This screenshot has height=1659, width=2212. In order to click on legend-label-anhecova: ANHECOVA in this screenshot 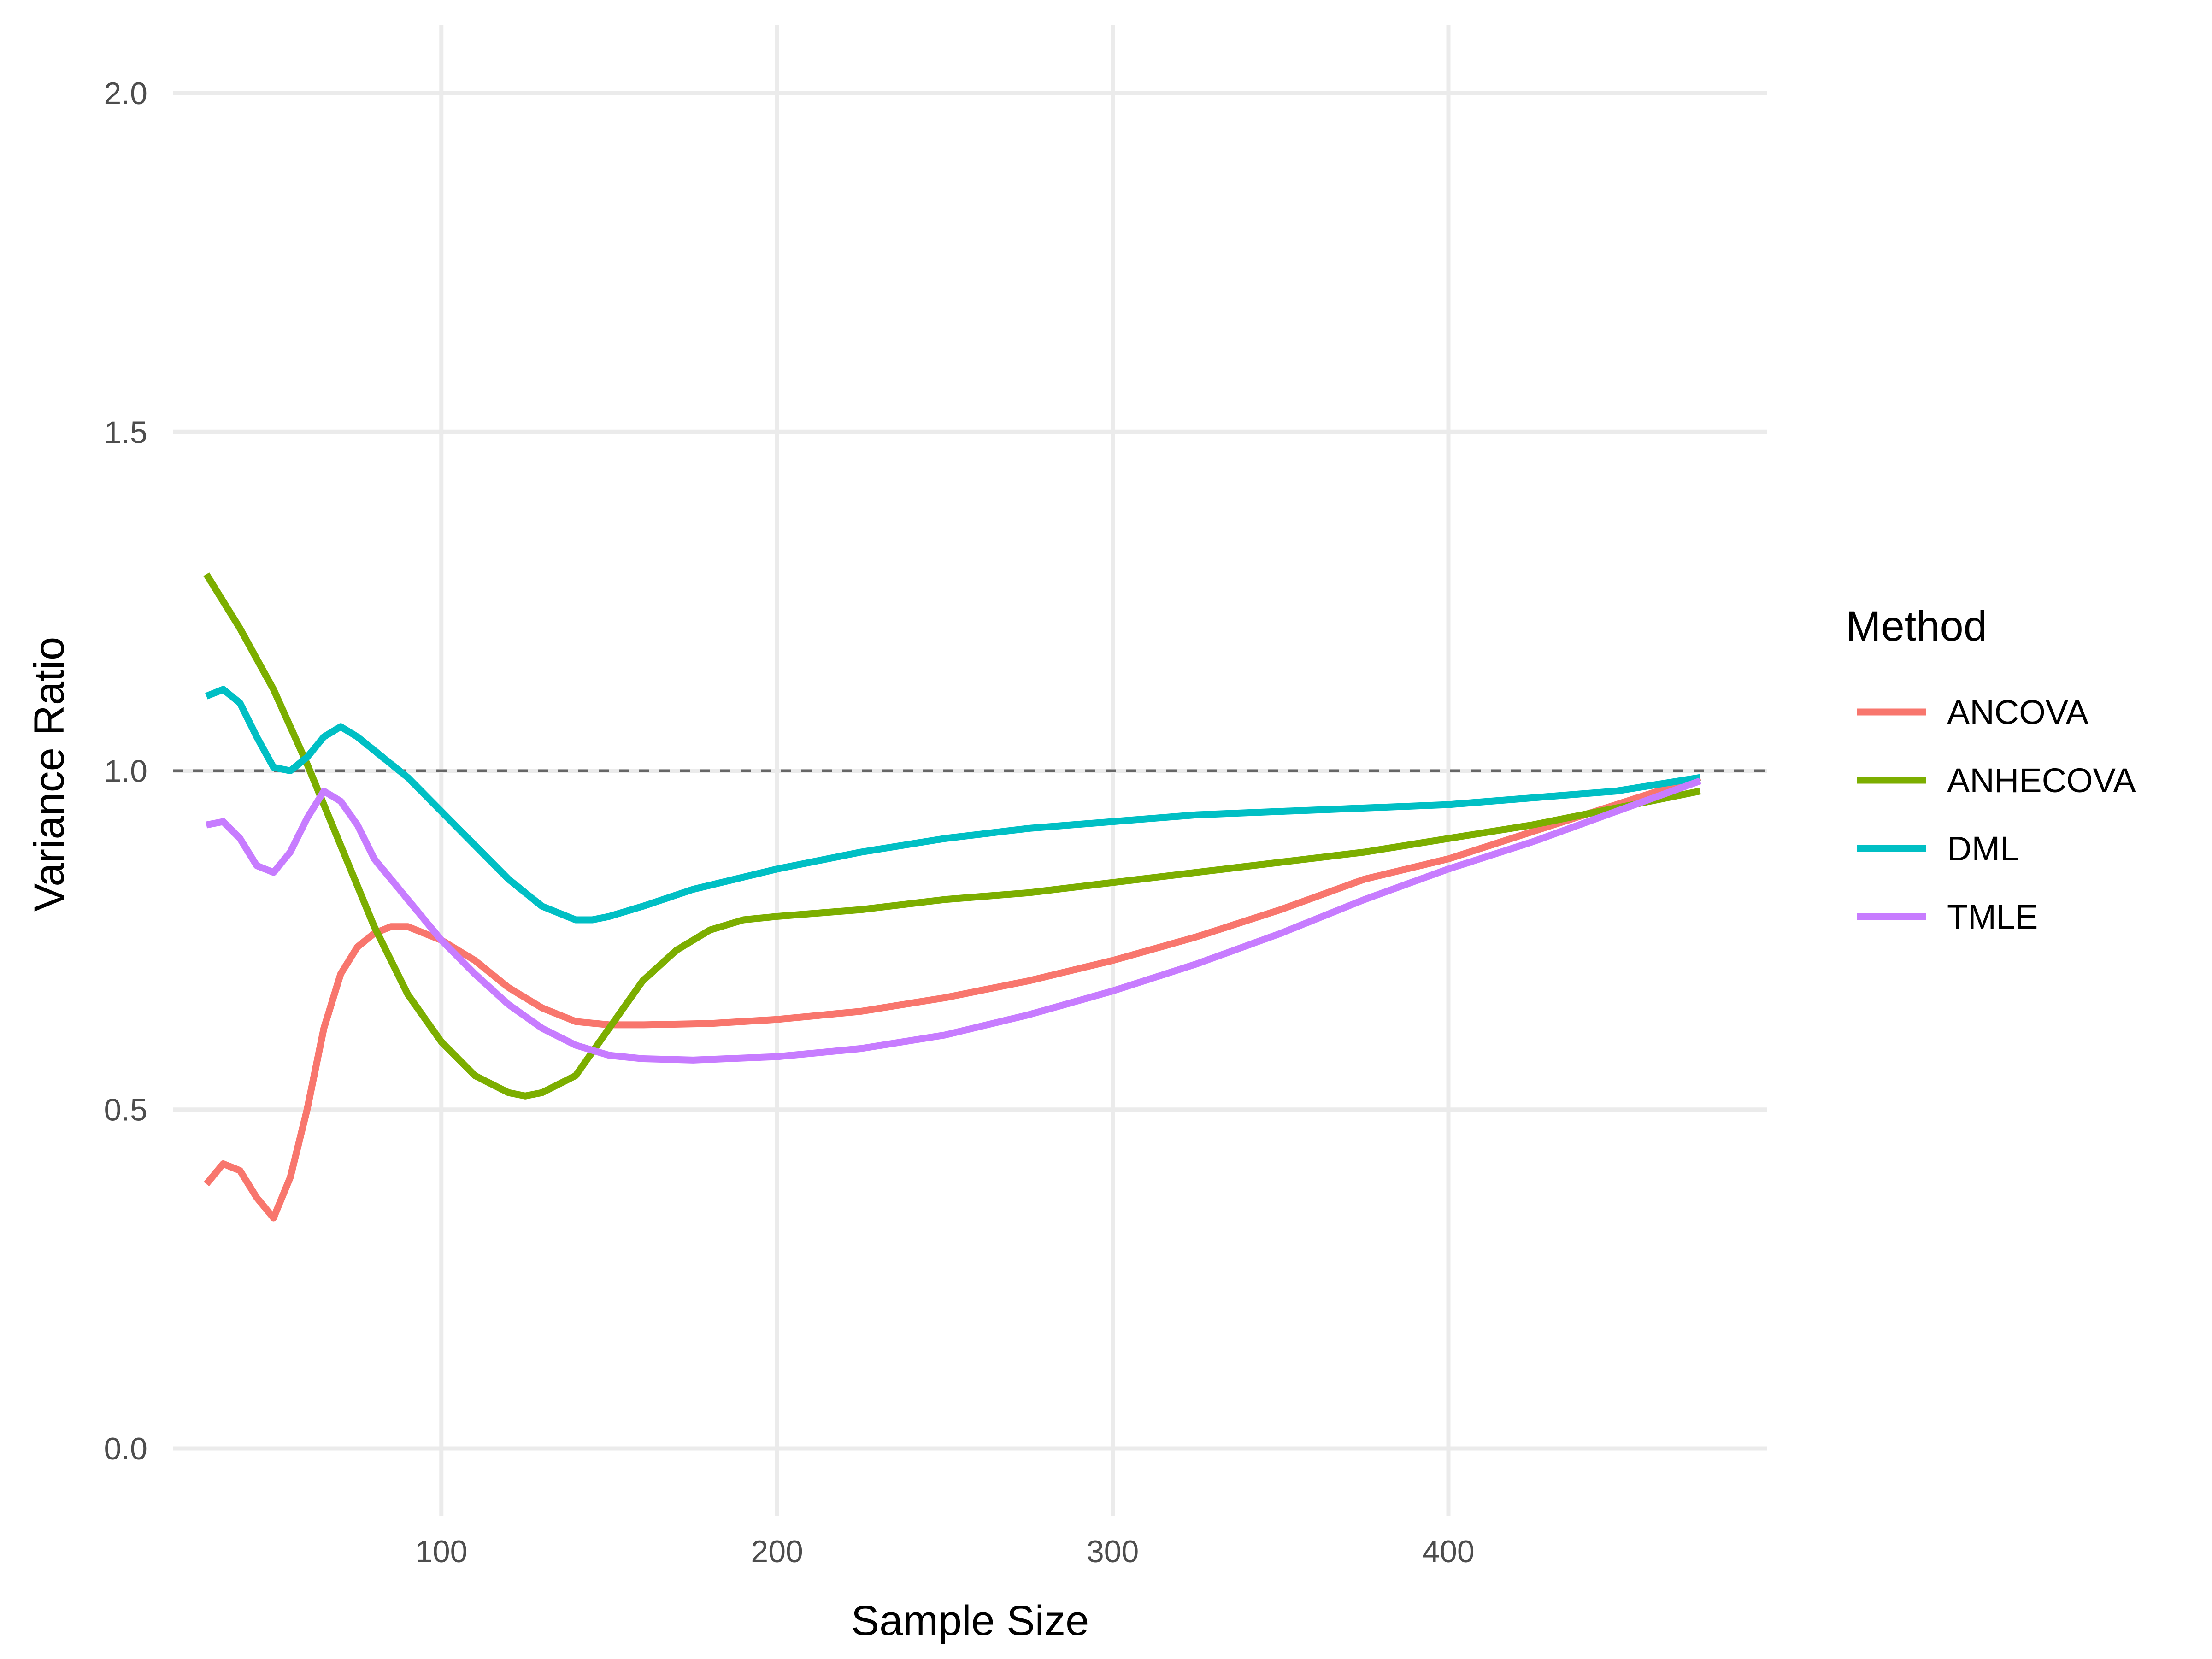, I will do `click(2041, 780)`.